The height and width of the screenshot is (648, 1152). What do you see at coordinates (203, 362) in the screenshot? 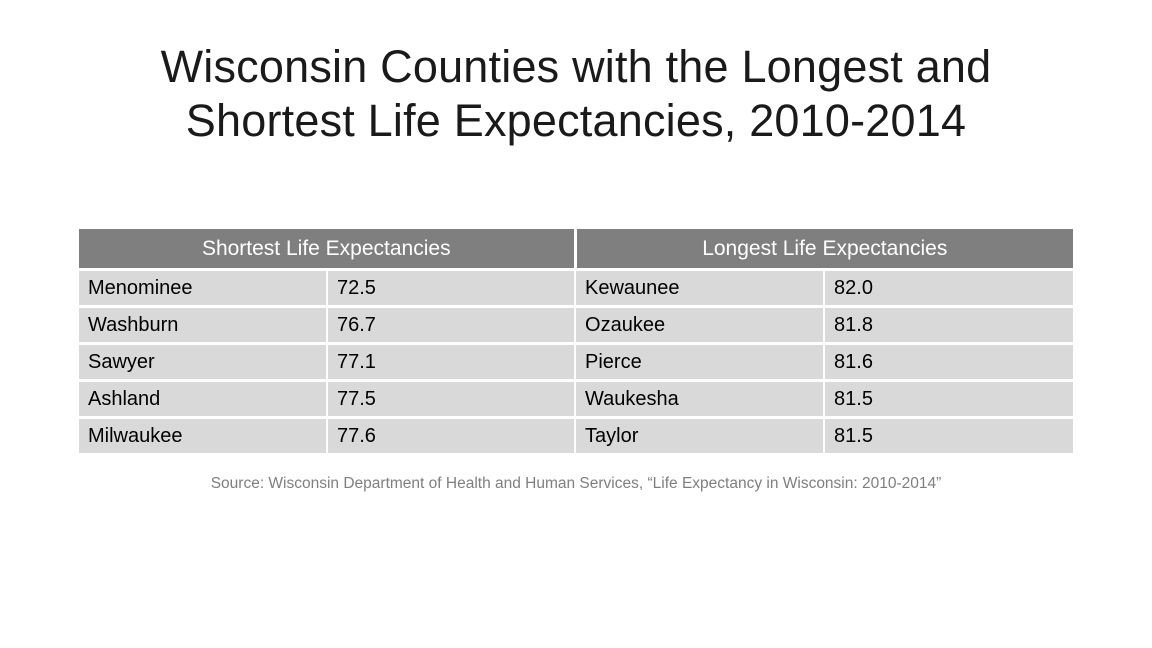
I see `short-county-cell: Sawyer` at bounding box center [203, 362].